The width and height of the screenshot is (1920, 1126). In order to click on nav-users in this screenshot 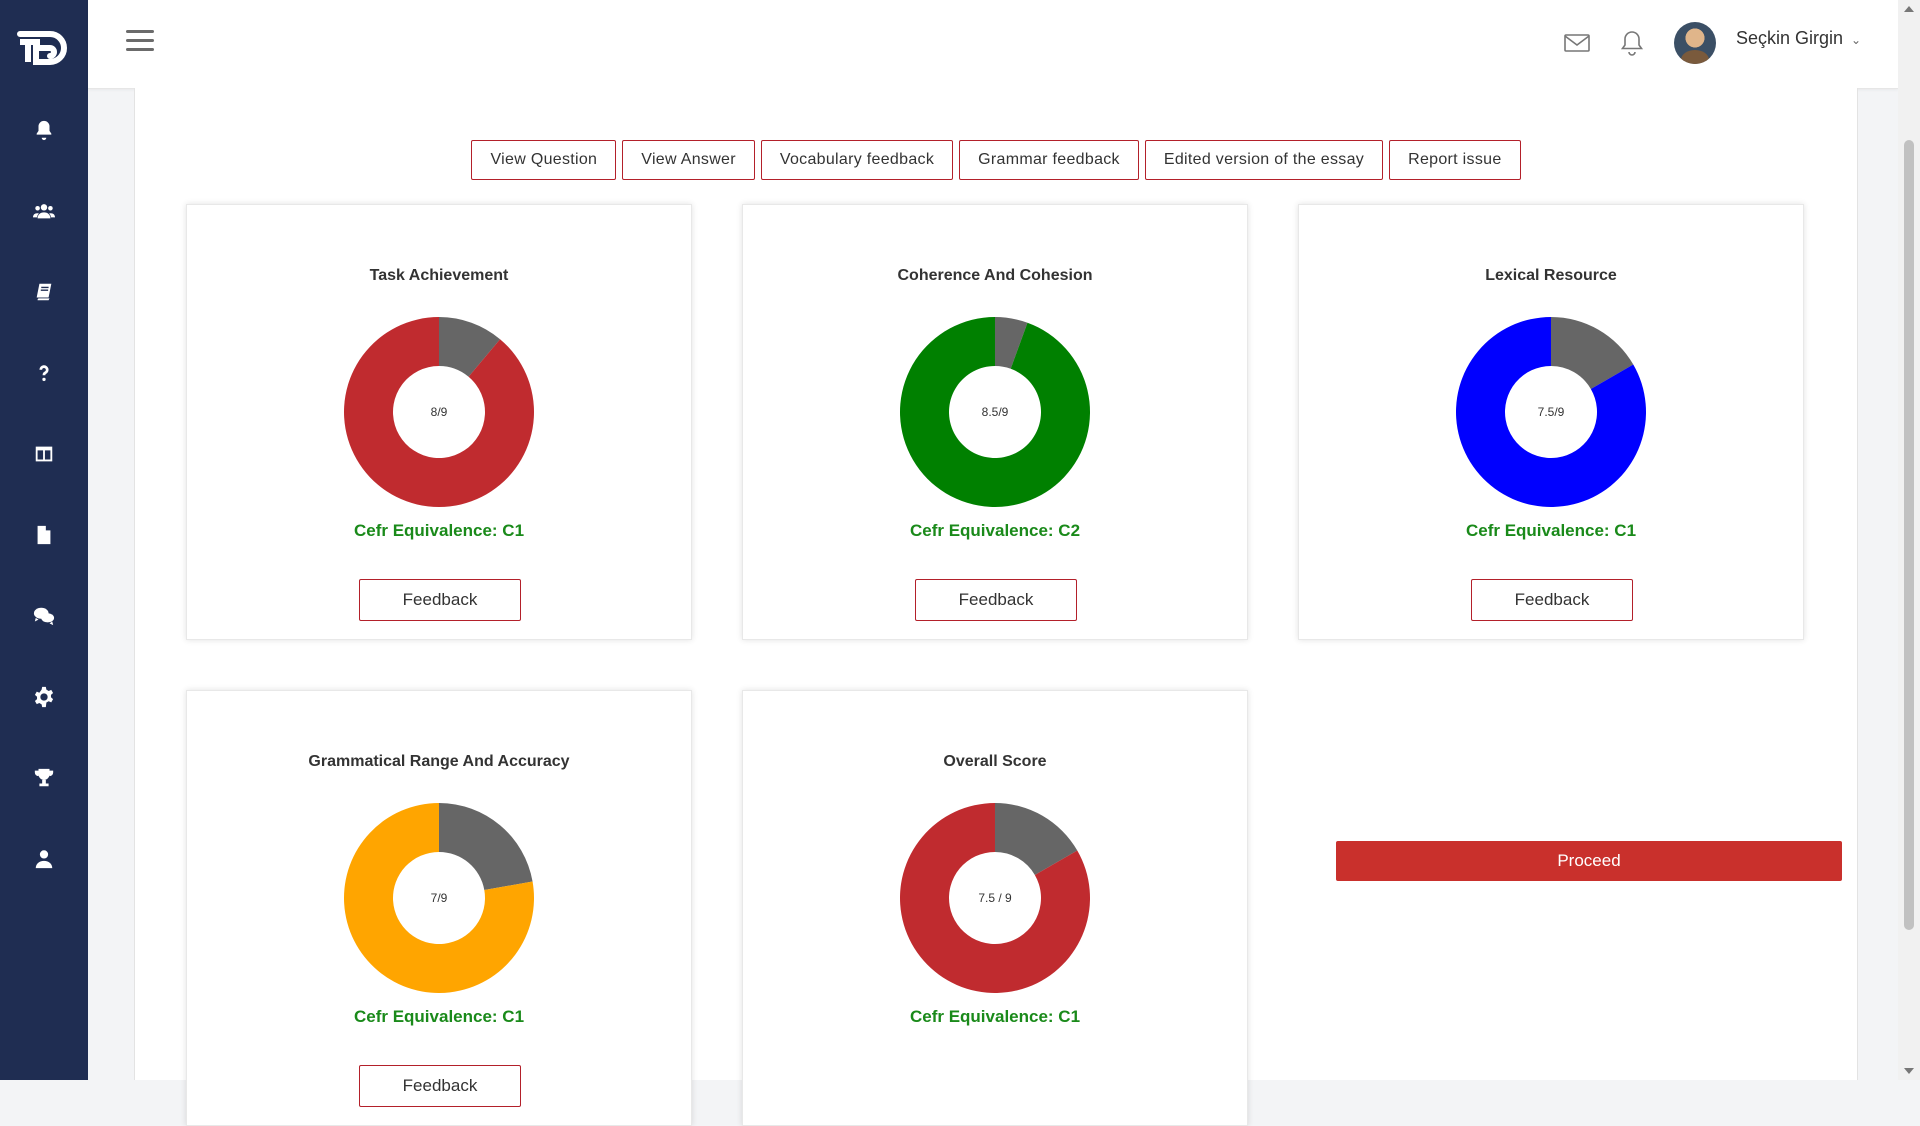, I will do `click(44, 211)`.